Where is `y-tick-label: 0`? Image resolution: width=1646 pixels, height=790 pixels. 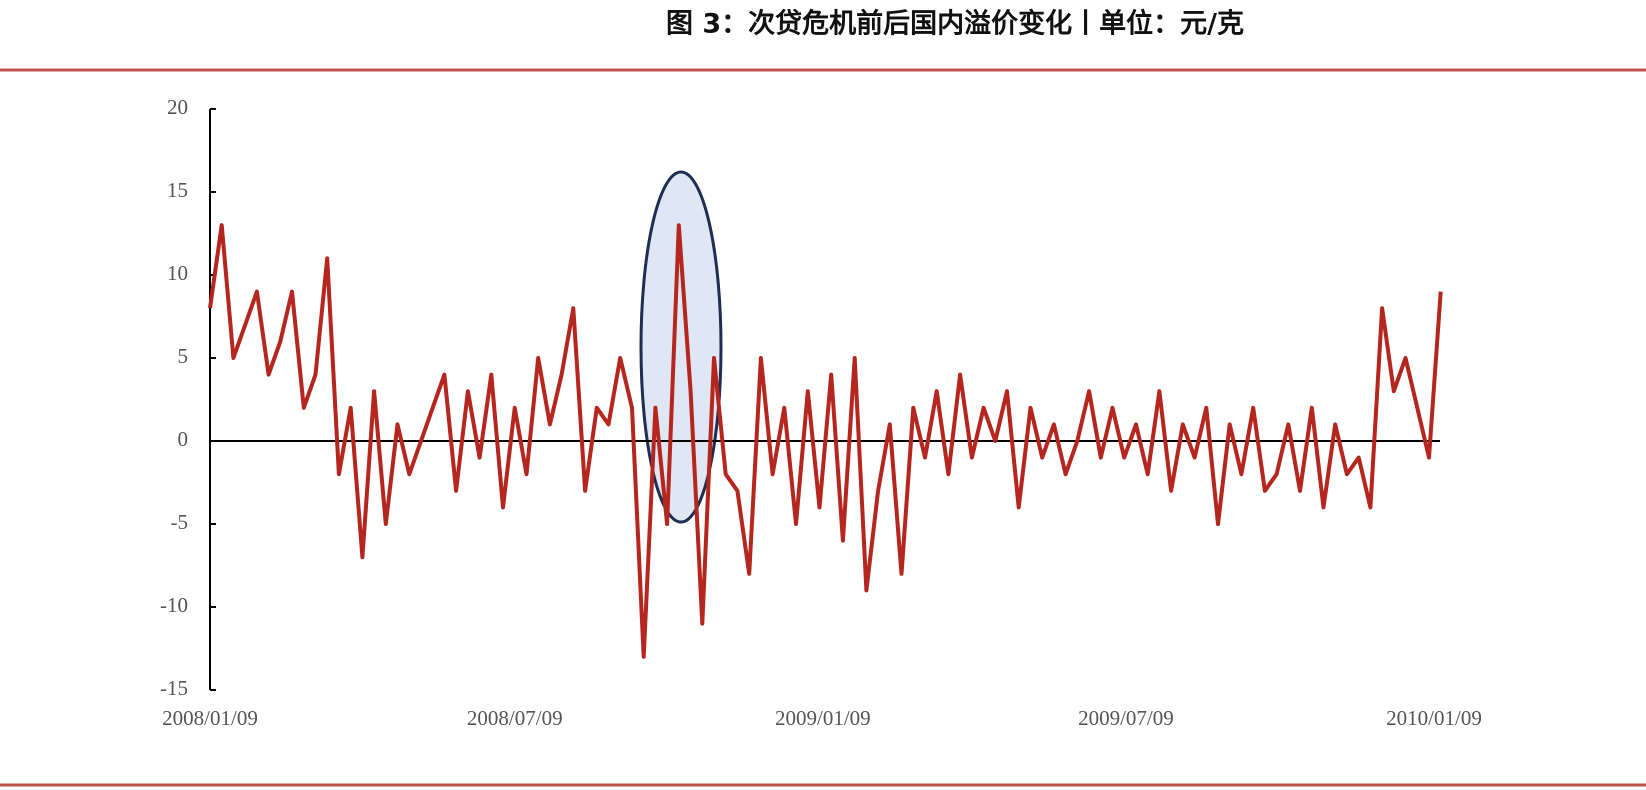
y-tick-label: 0 is located at coordinates (183, 439).